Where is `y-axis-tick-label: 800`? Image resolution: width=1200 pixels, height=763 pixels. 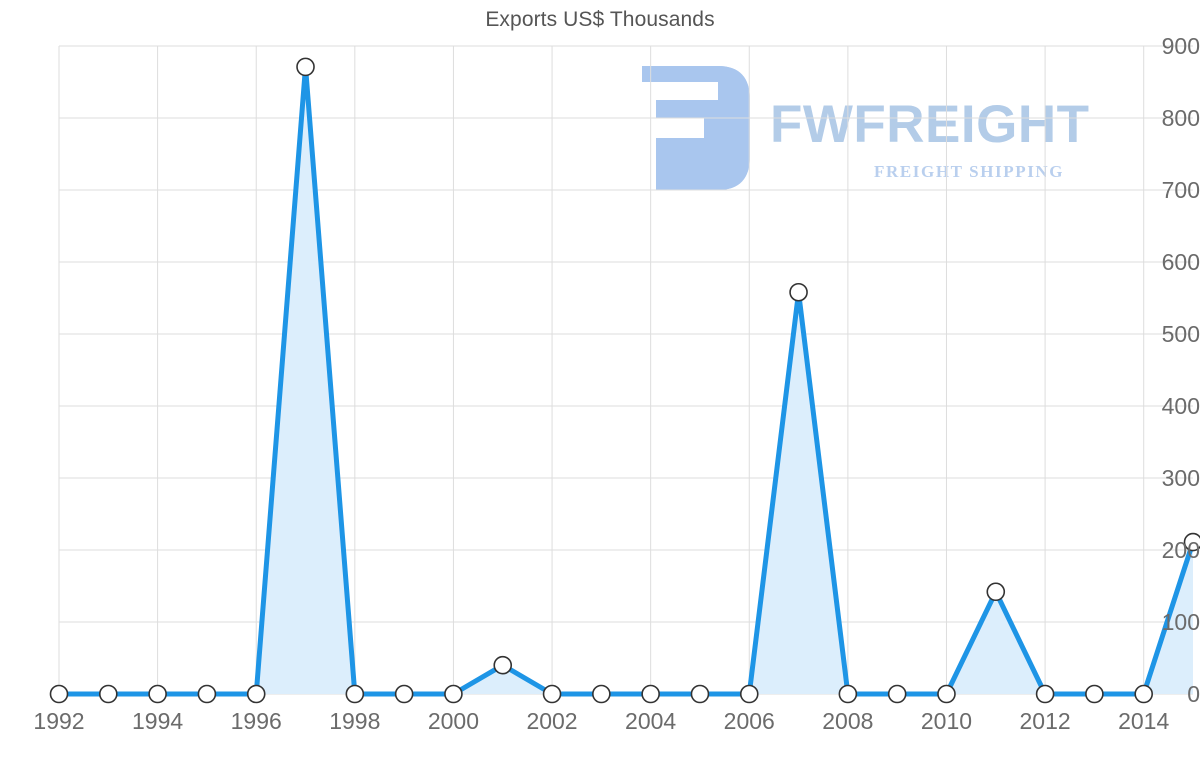
y-axis-tick-label: 800 is located at coordinates (1180, 118).